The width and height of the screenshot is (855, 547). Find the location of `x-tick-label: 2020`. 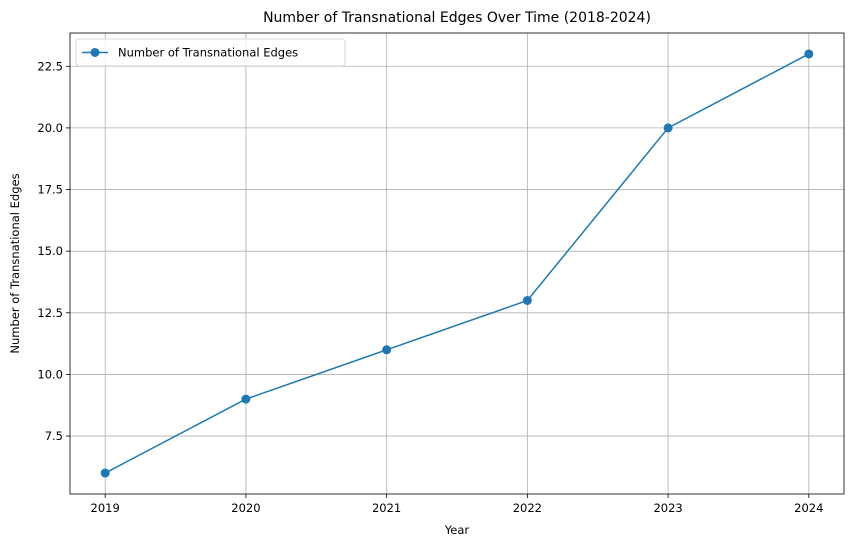

x-tick-label: 2020 is located at coordinates (245, 508).